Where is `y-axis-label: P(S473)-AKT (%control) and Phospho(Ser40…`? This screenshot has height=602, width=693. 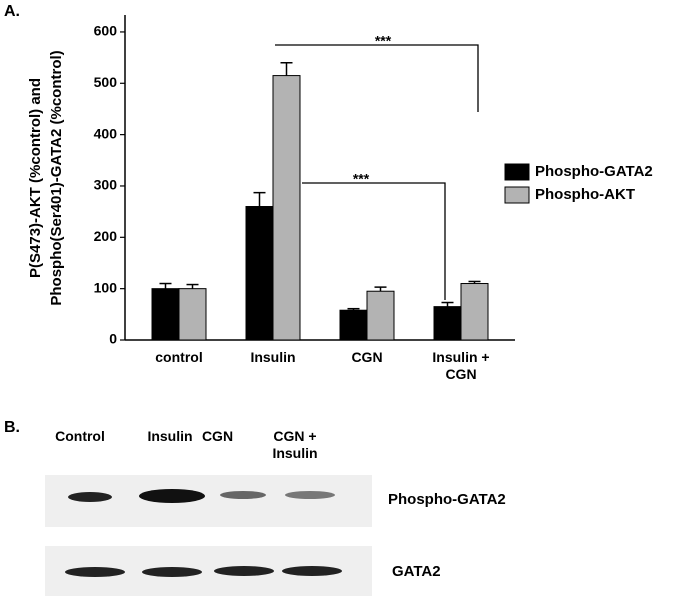
y-axis-label: P(S473)-AKT (%control) and Phospho(Ser40… is located at coordinates (46, 177).